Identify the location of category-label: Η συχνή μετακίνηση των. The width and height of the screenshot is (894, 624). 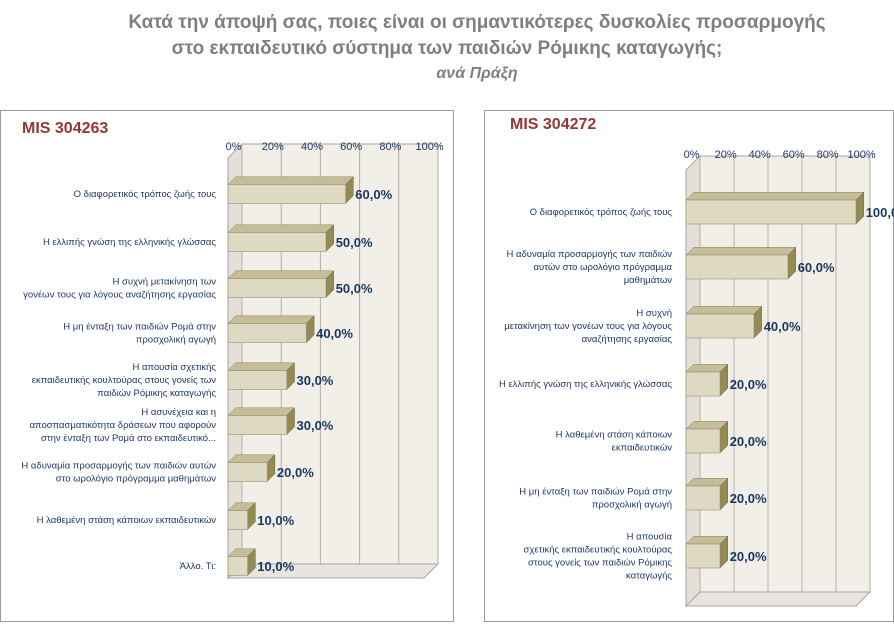
(164, 282).